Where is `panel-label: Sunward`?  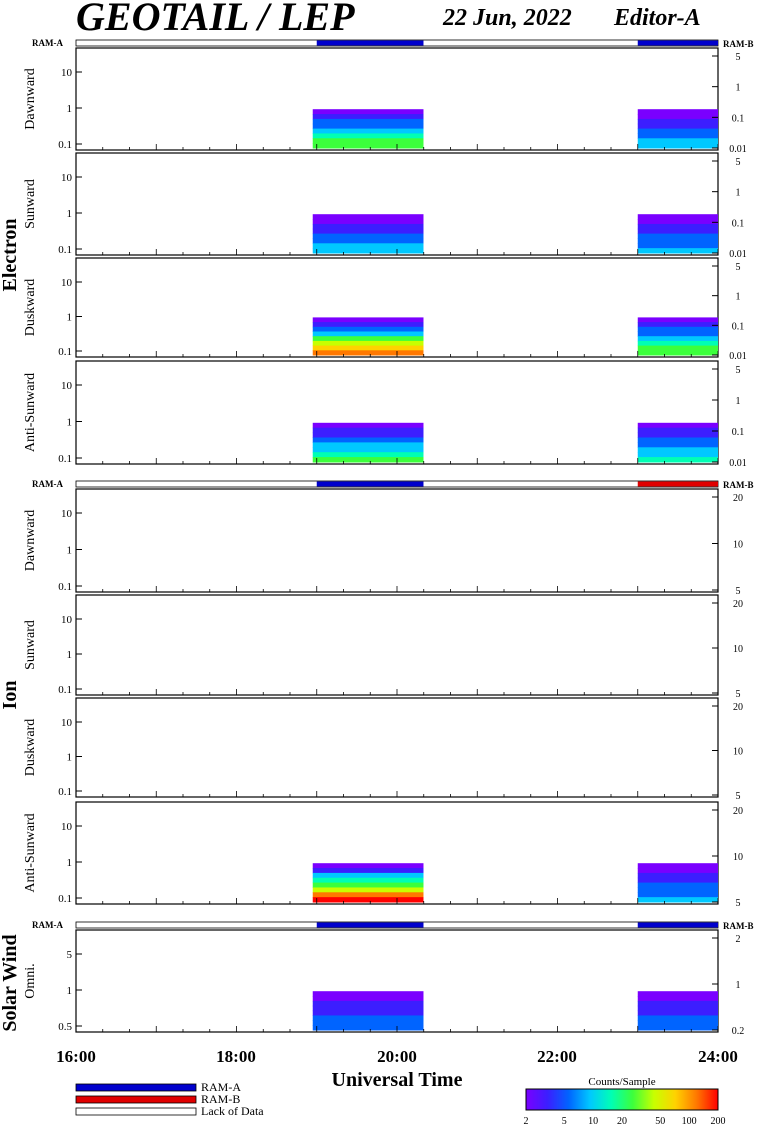
panel-label: Sunward is located at coordinates (30, 645).